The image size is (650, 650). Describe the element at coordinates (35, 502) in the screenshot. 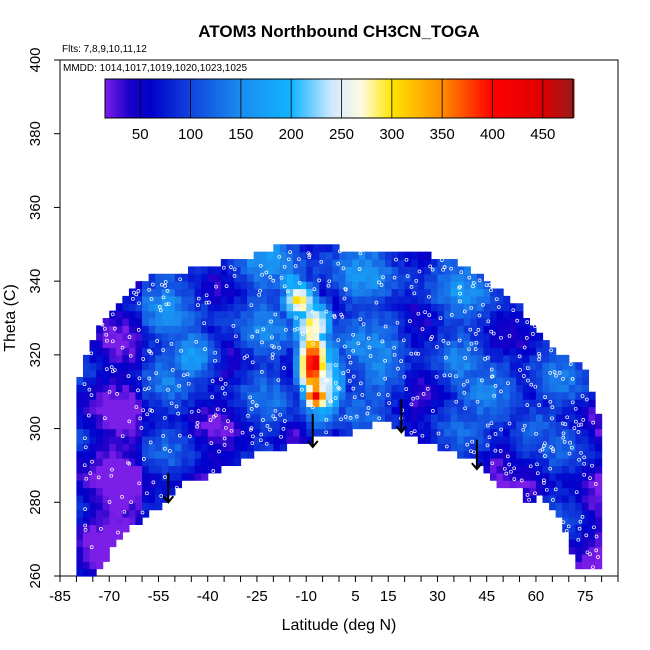

I see `y-tick-label: 280` at that location.